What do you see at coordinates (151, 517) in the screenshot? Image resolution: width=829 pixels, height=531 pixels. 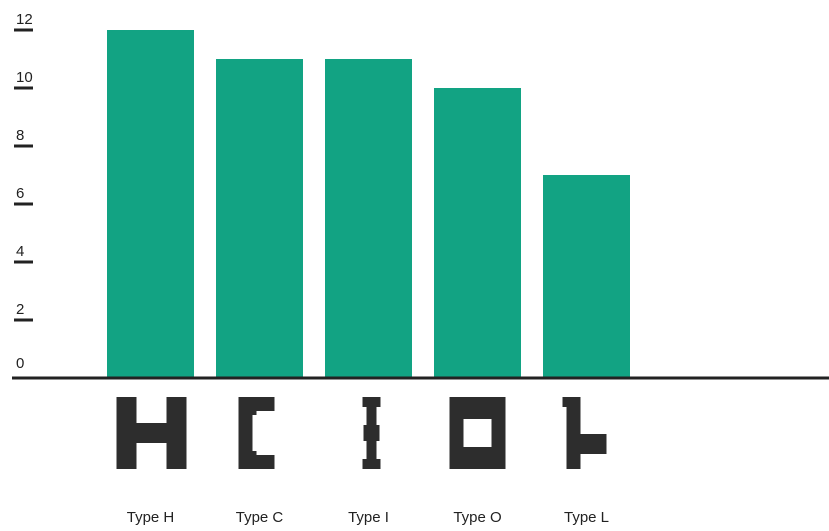 I see `x-tick-label: Type H` at bounding box center [151, 517].